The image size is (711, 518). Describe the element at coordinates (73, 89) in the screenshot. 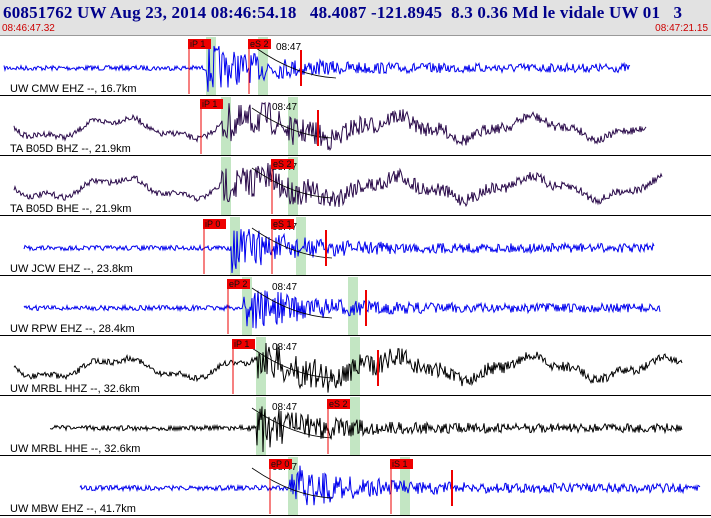

I see `station-label: UW CMW EHZ --, 16.7km` at that location.